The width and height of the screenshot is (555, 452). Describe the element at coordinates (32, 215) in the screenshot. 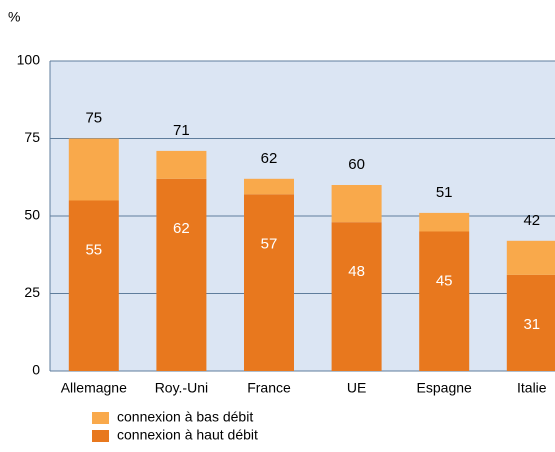

I see `y-tick-label: 50` at that location.